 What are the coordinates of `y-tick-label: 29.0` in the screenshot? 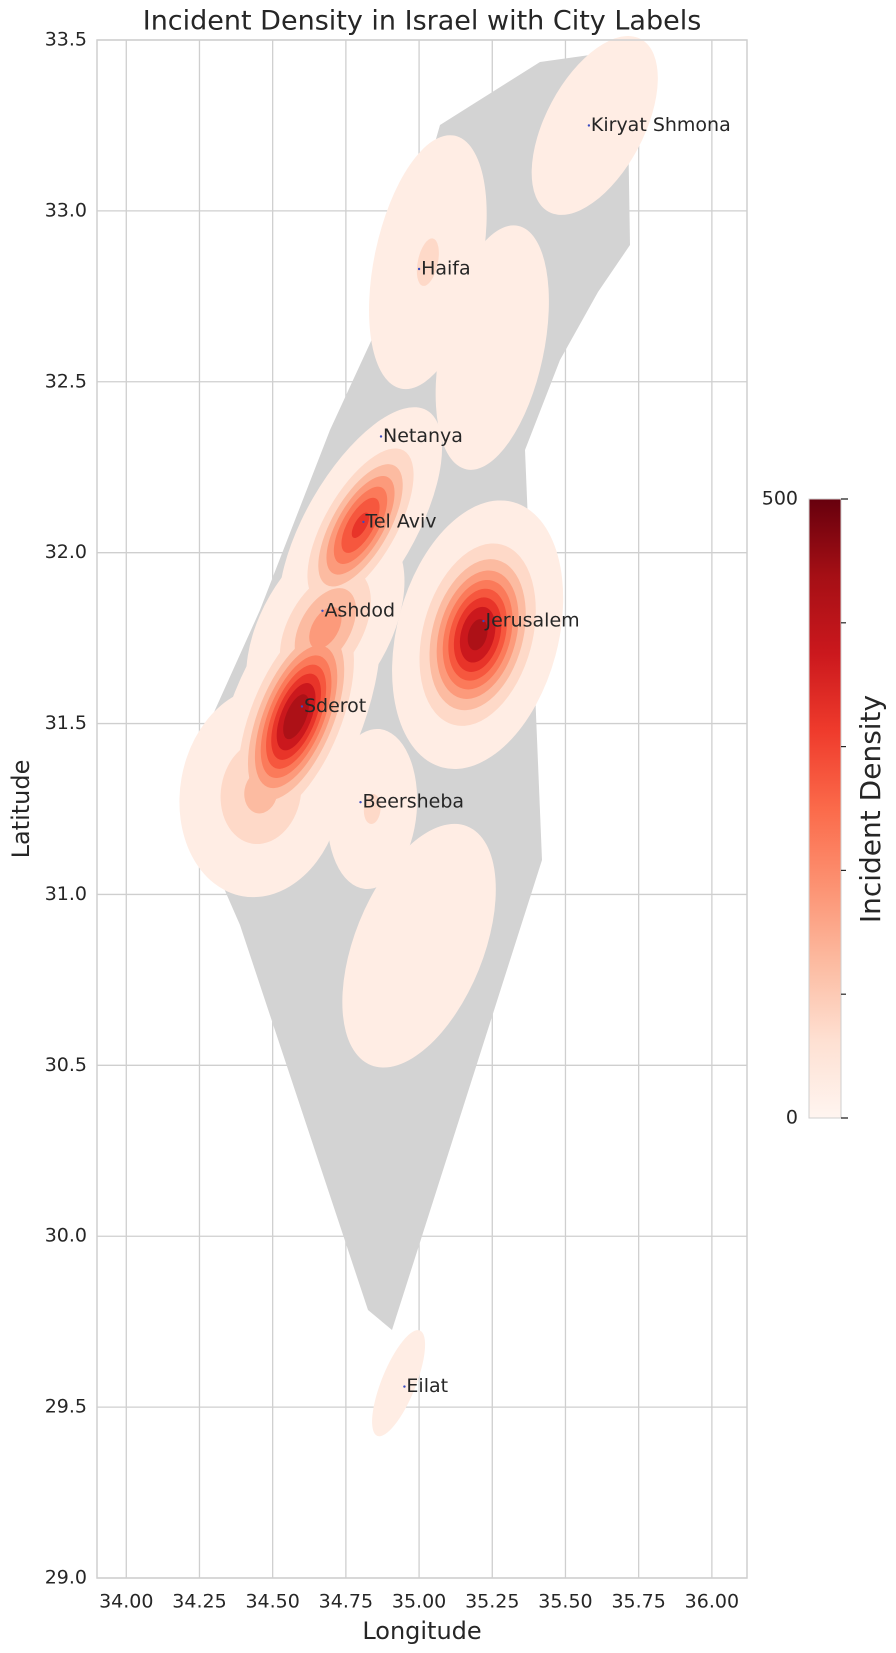 It's located at (66, 1578).